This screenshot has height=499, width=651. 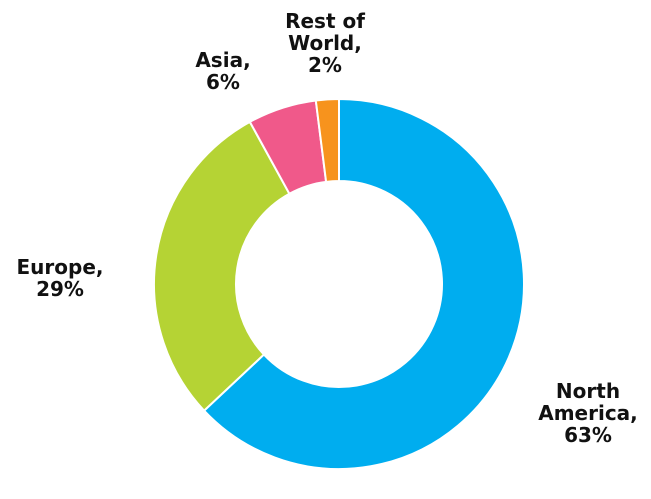 I want to click on slice-label-north-america: North America, 63%, so click(x=588, y=413).